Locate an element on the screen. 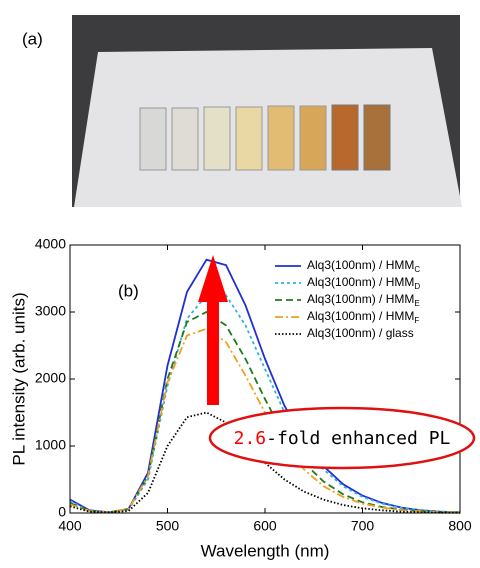  legend-label: Alq3(100nm) / HMMF is located at coordinates (363, 317).